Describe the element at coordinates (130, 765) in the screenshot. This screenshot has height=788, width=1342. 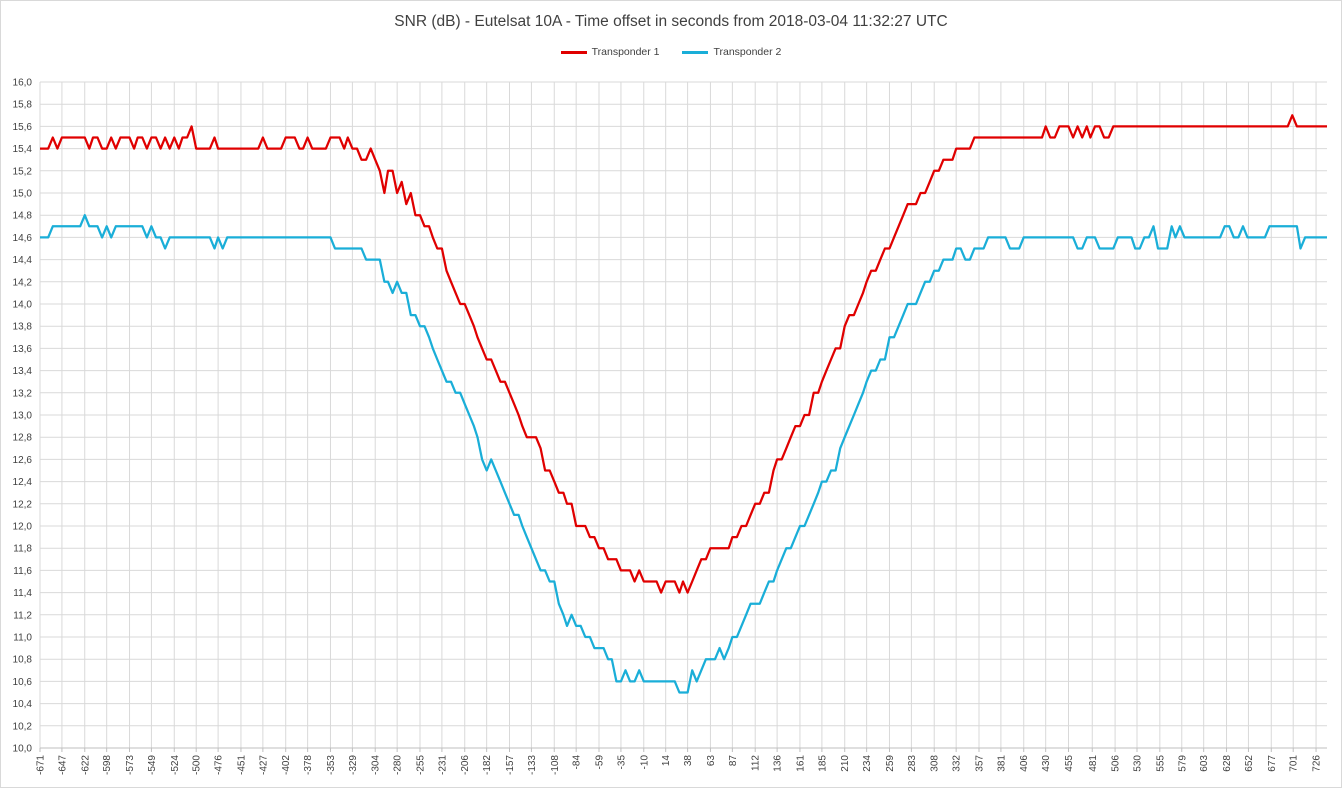
I see `x-tick-label: -573` at that location.